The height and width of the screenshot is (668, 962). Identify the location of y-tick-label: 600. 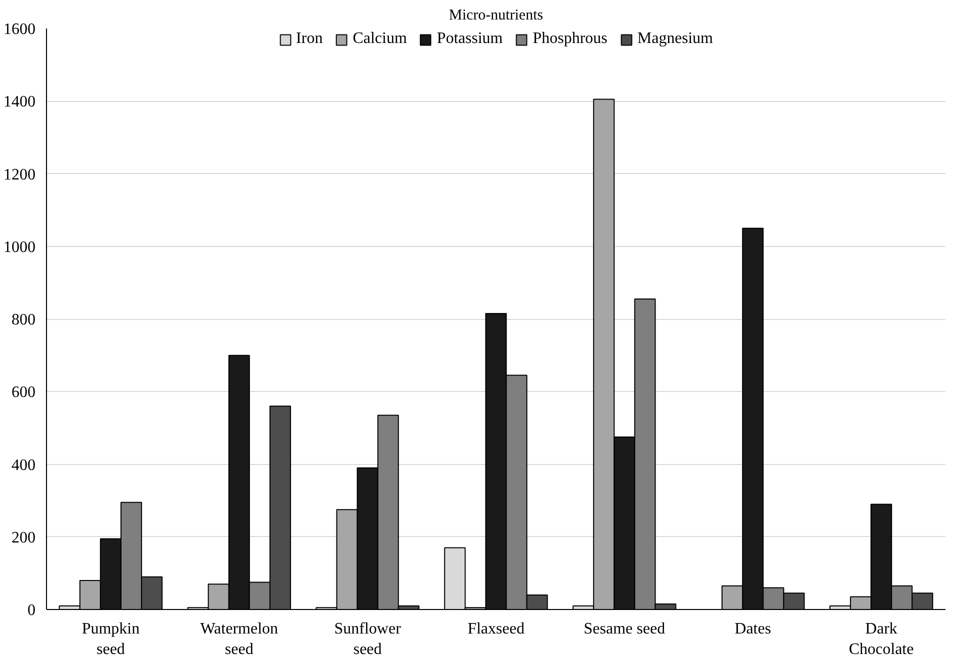
(24, 393).